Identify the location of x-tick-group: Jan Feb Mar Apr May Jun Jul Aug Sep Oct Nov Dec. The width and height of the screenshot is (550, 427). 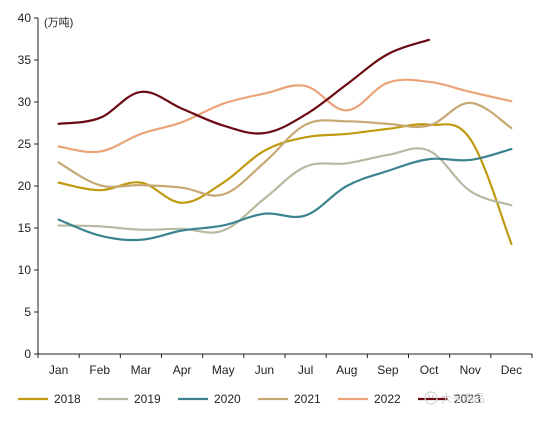
(285, 365).